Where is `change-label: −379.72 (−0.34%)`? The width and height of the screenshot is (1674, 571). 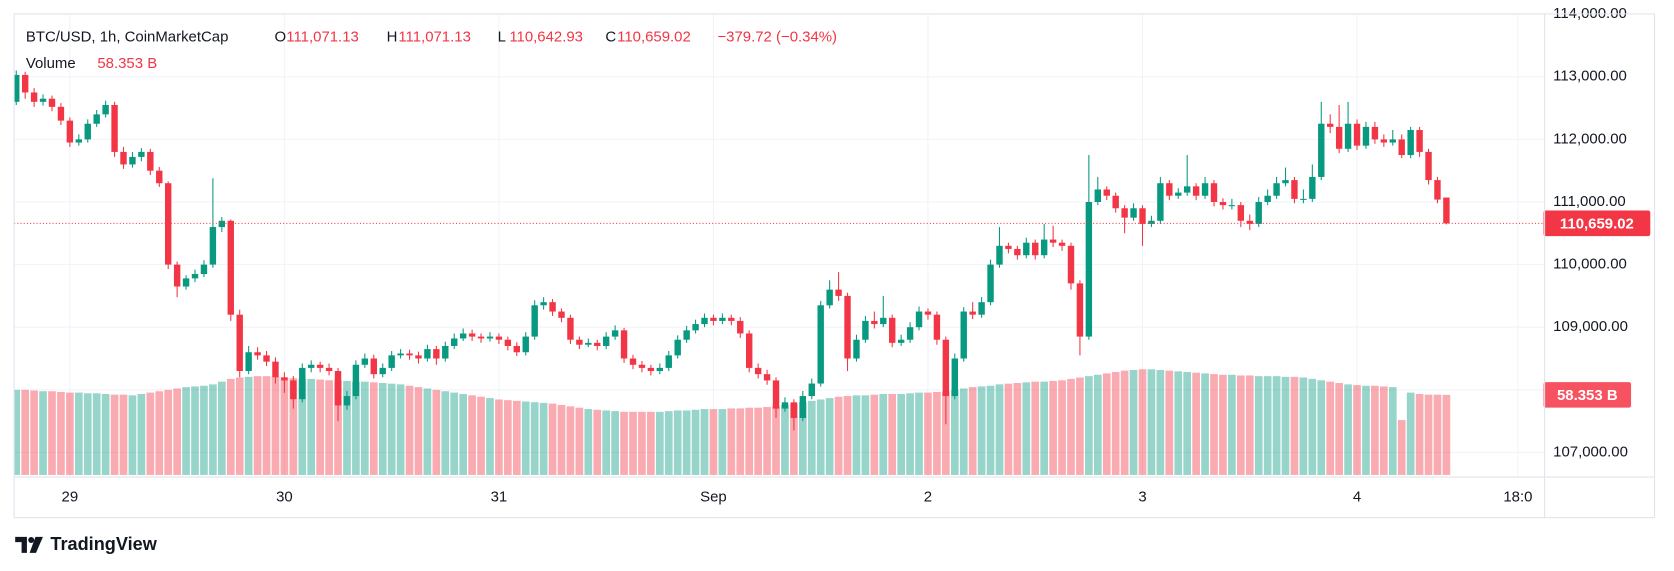 change-label: −379.72 (−0.34%) is located at coordinates (777, 36).